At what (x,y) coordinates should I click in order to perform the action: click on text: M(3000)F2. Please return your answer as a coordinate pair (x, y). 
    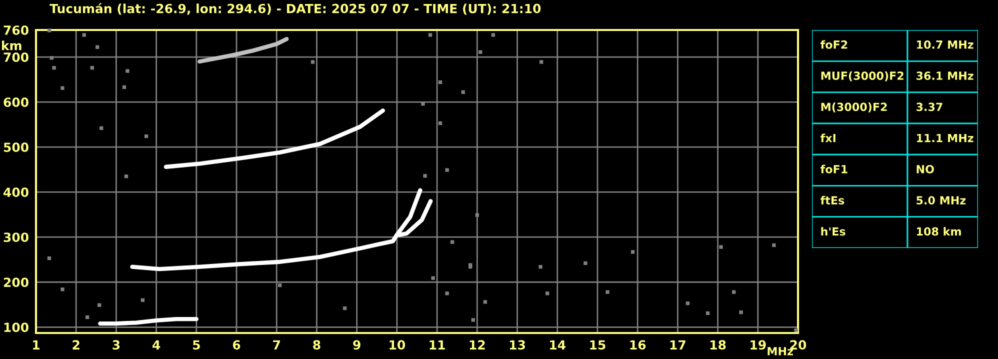
    Looking at the image, I should click on (854, 107).